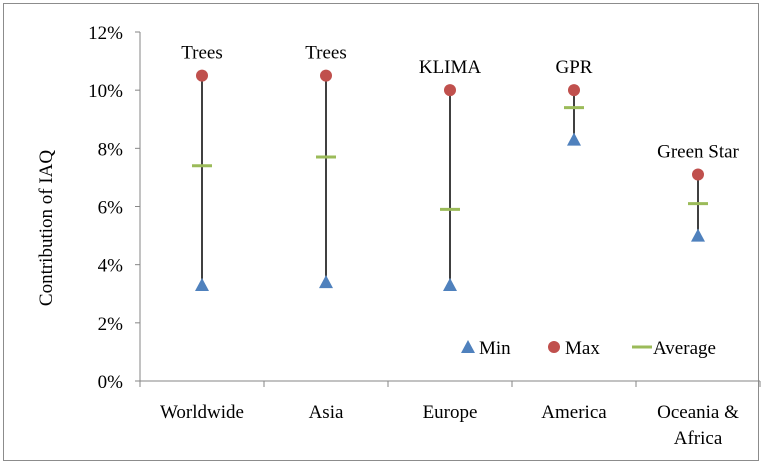 The width and height of the screenshot is (764, 465). Describe the element at coordinates (105, 33) in the screenshot. I see `y-tick-label: 12%` at that location.